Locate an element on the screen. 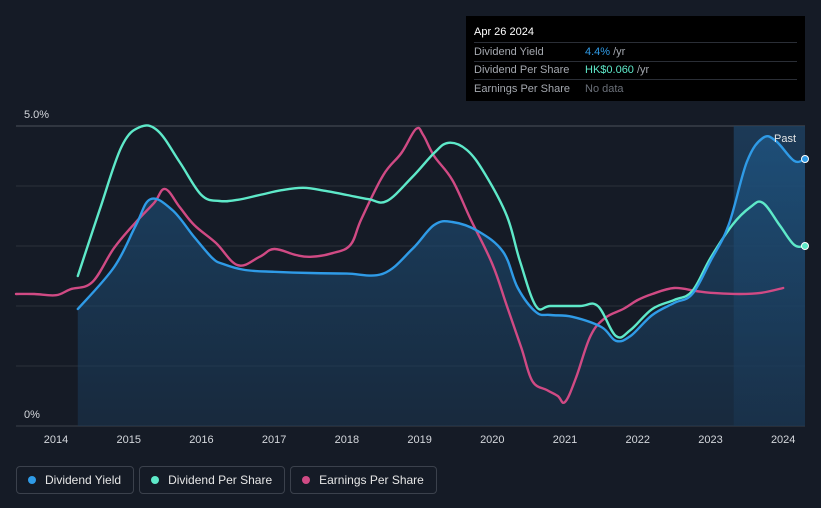 This screenshot has width=821, height=508. tooltip-row-dividend-yield: Dividend Yield 4.4% /yr is located at coordinates (635, 51).